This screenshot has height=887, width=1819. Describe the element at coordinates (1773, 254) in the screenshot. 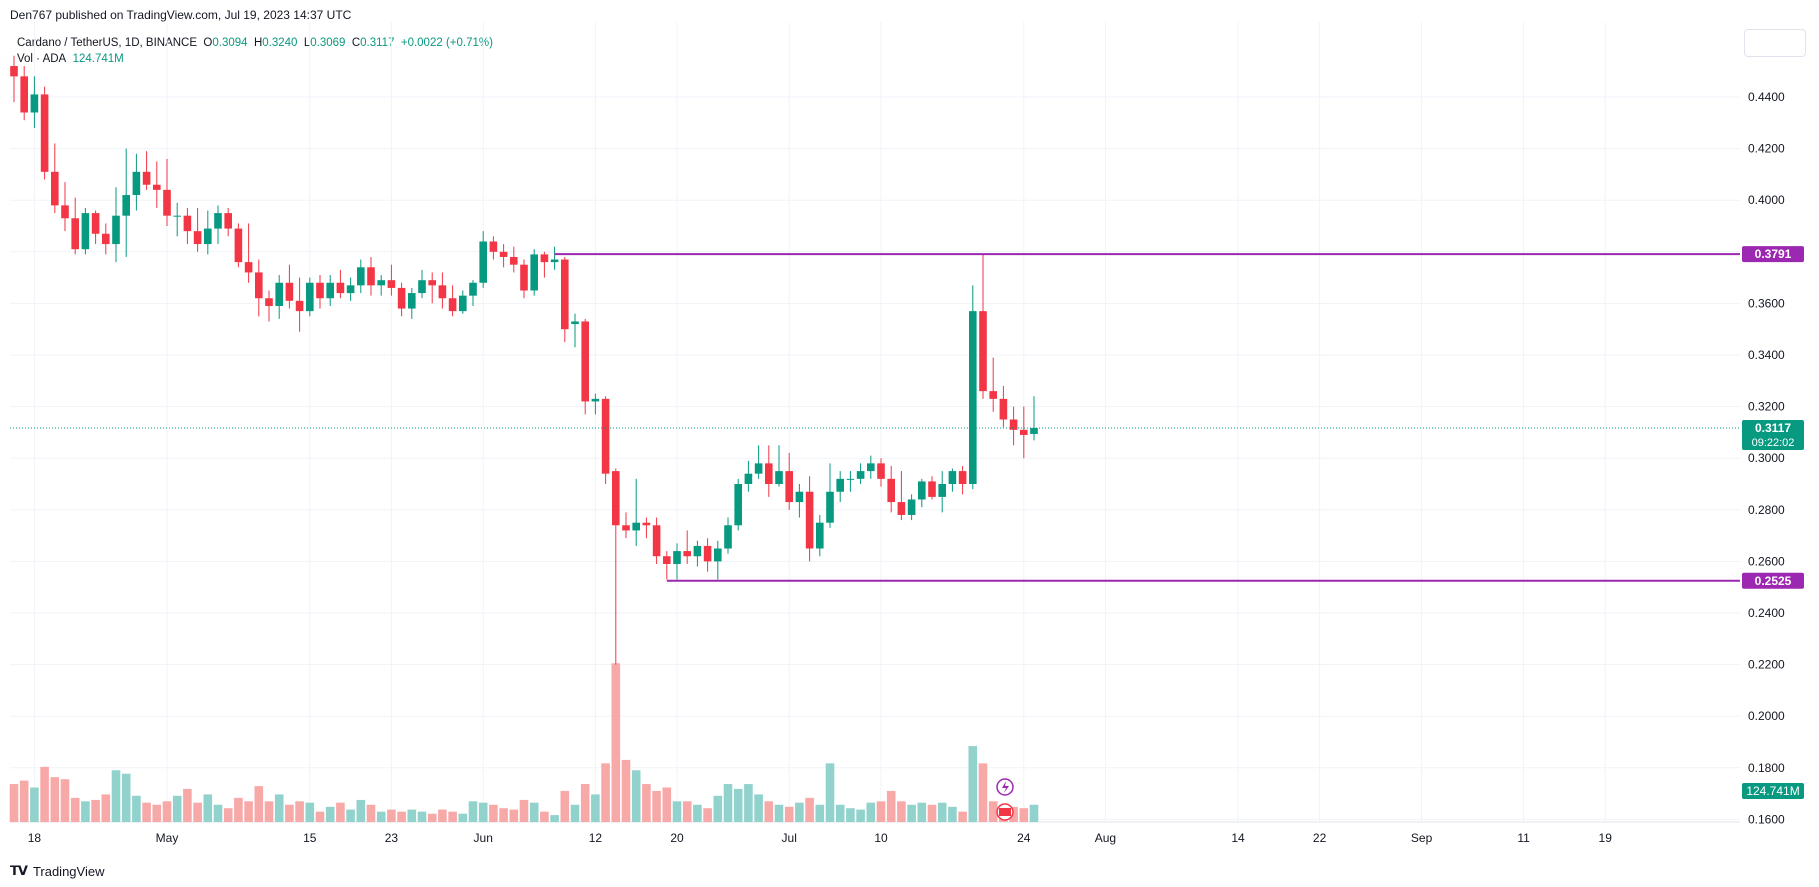

I see `level-price-tag` at that location.